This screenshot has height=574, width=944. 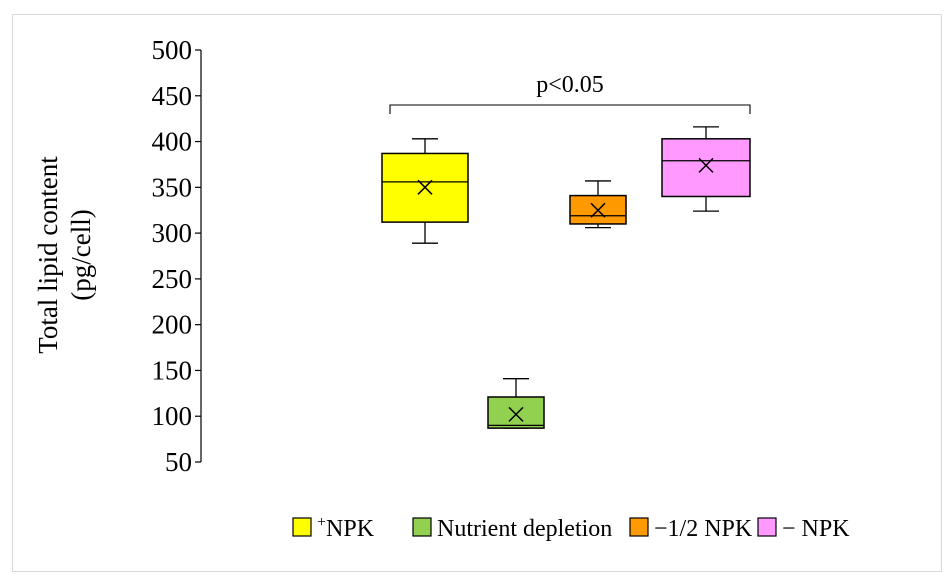 What do you see at coordinates (172, 325) in the screenshot?
I see `y-tick-label: 200` at bounding box center [172, 325].